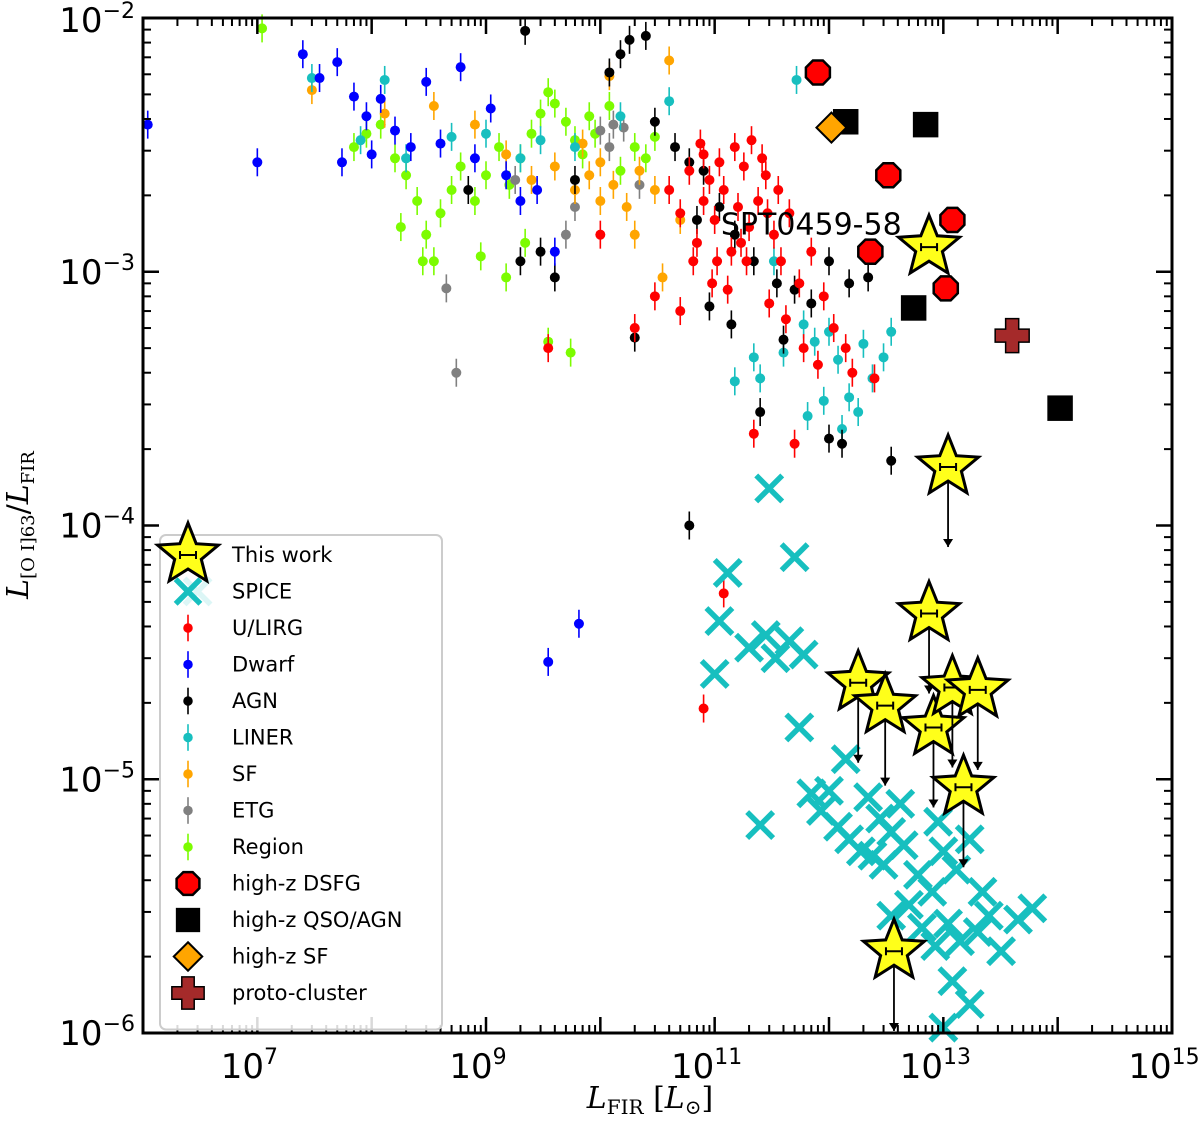 The height and width of the screenshot is (1125, 1200). What do you see at coordinates (220, 774) in the screenshot?
I see `legend-item-sf: SF` at bounding box center [220, 774].